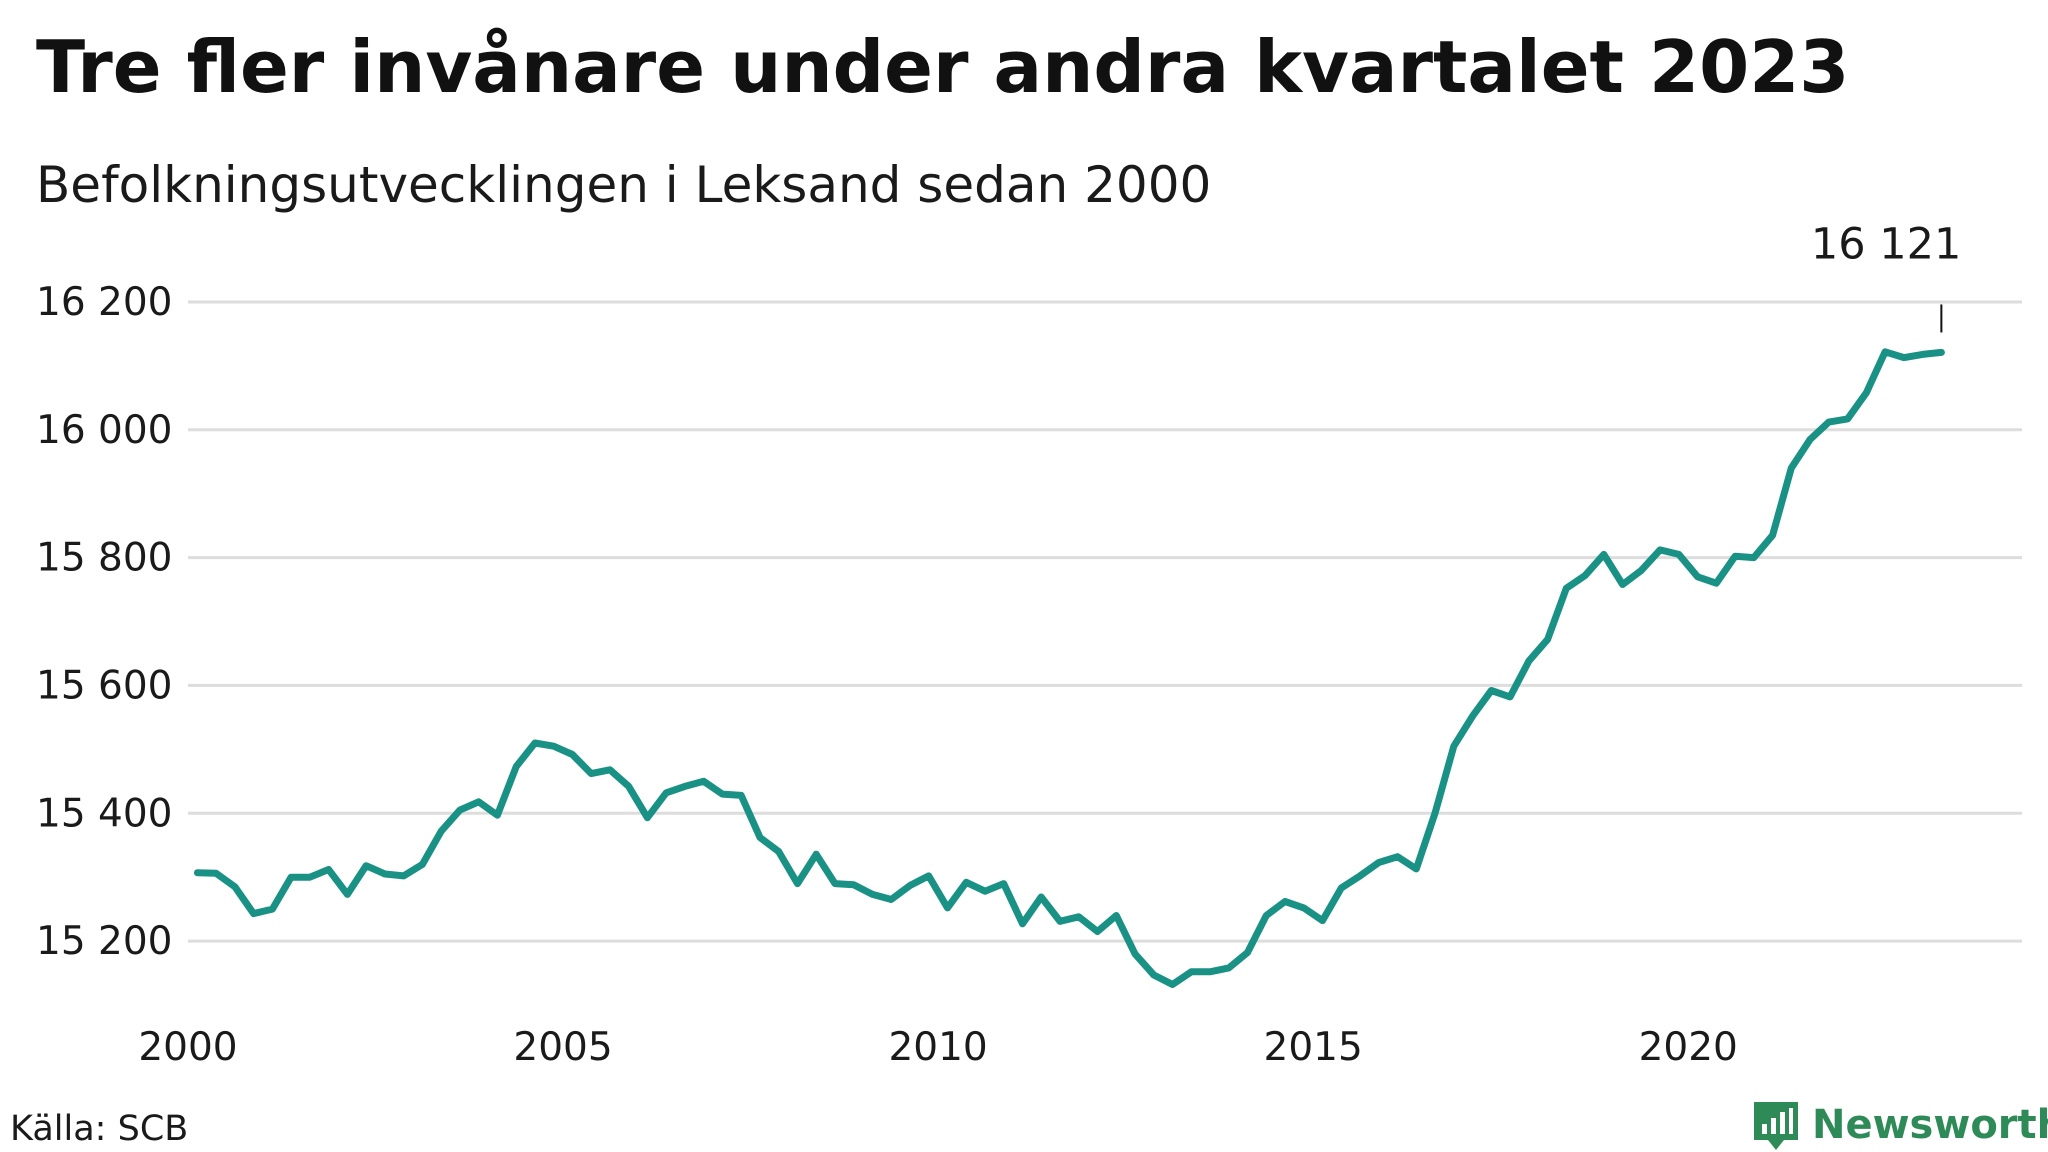  Describe the element at coordinates (104, 622) in the screenshot. I see `y-axis: 15 200 15 400 15 600 15 800 16 000 16 200` at that location.